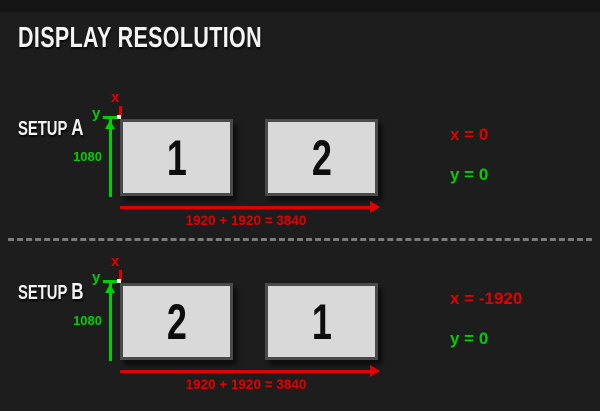 The width and height of the screenshot is (600, 411). Describe the element at coordinates (486, 298) in the screenshot. I see `x-value: x = -1920` at that location.